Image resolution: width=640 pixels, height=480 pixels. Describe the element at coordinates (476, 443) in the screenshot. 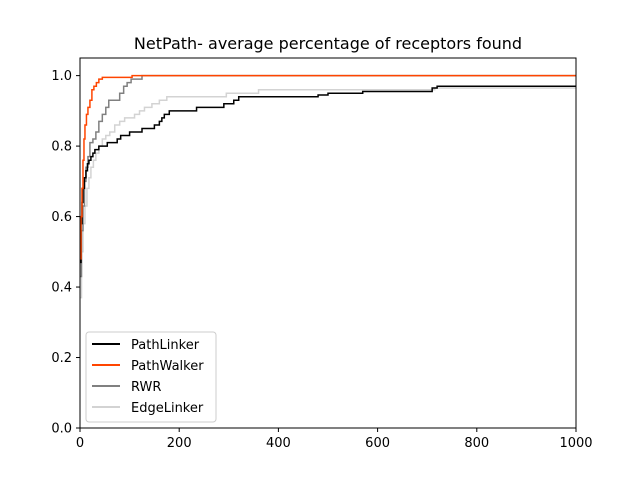

I see `x-tick-label: 800` at that location.